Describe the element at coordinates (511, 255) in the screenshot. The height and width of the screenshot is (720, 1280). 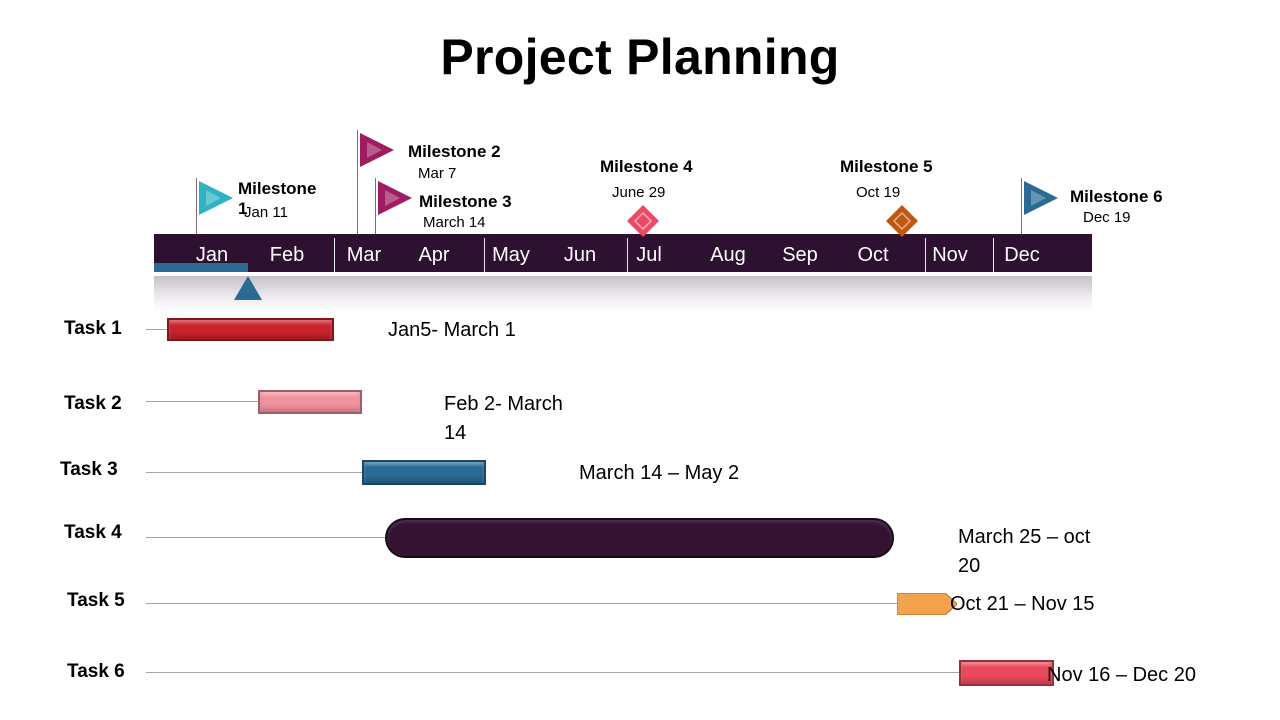
I see `month-label-may: May` at that location.